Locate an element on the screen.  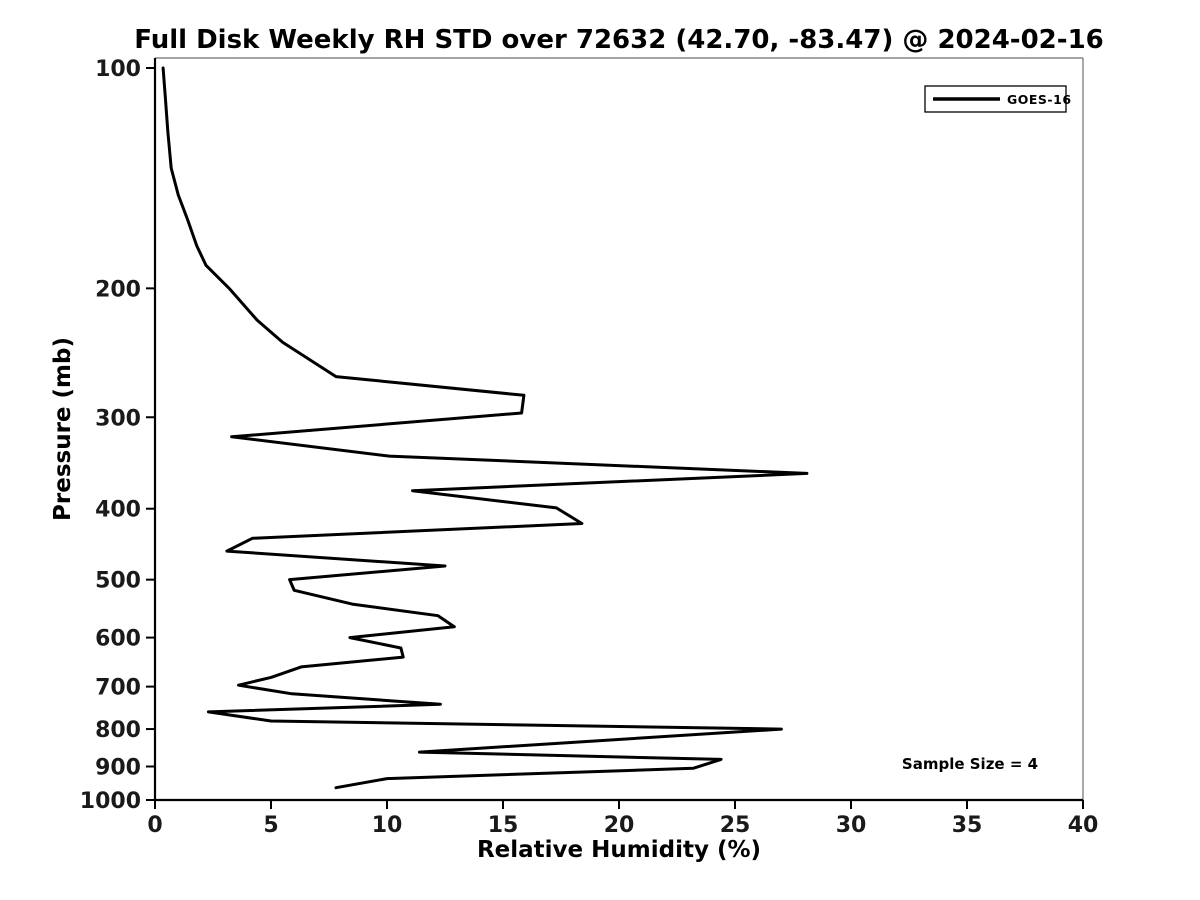
x-tick-label: 40 is located at coordinates (1083, 825).